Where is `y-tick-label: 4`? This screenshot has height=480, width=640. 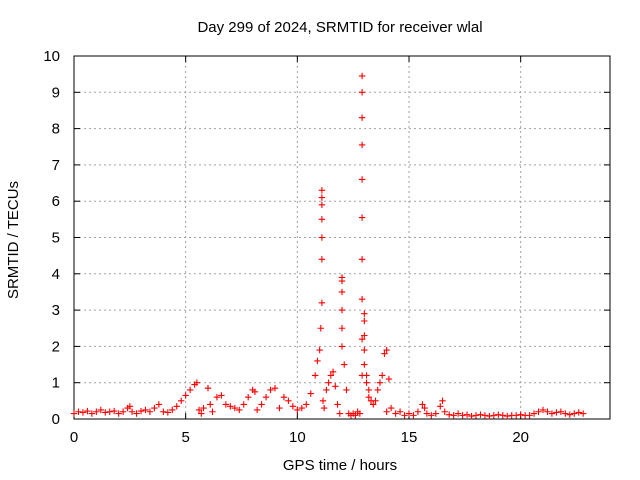 y-tick-label: 4 is located at coordinates (56, 274).